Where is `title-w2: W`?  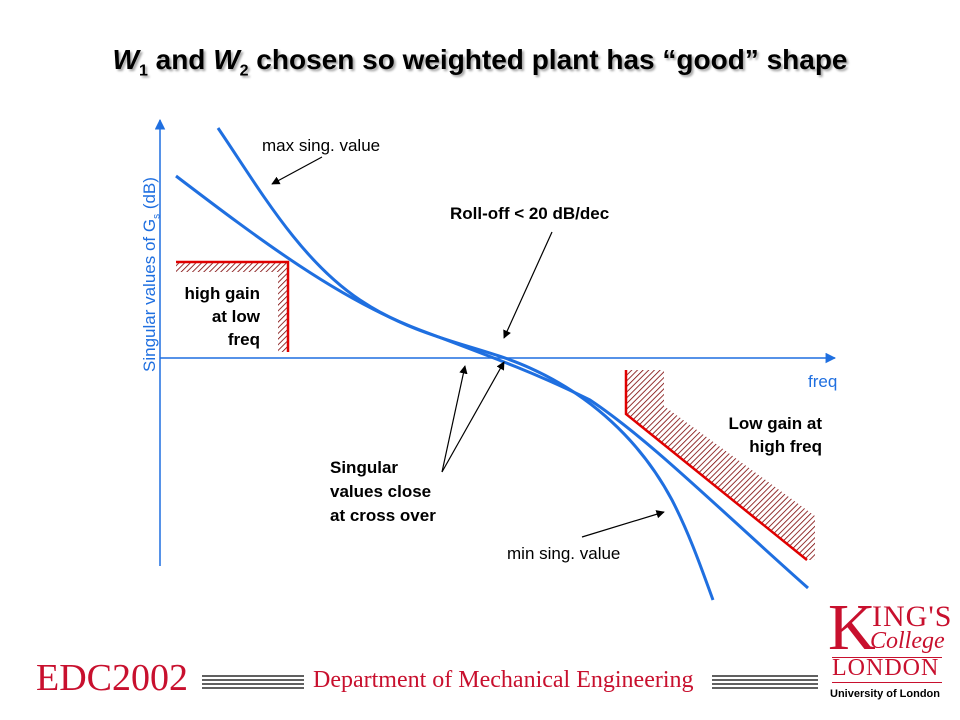 title-w2: W is located at coordinates (226, 59).